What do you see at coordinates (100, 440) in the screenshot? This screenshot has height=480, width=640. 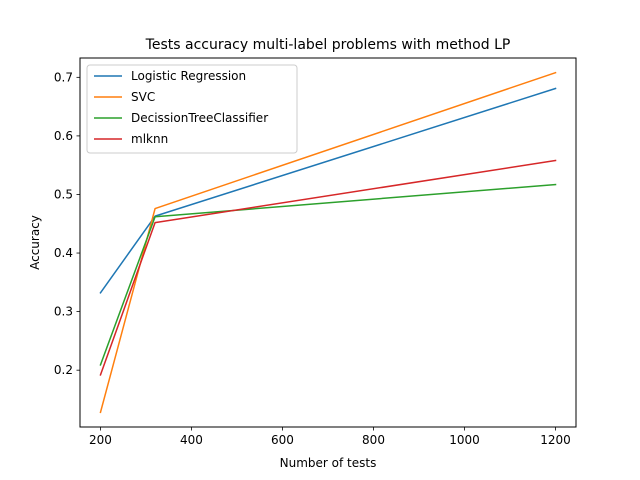 I see `x-tick-label: 200` at bounding box center [100, 440].